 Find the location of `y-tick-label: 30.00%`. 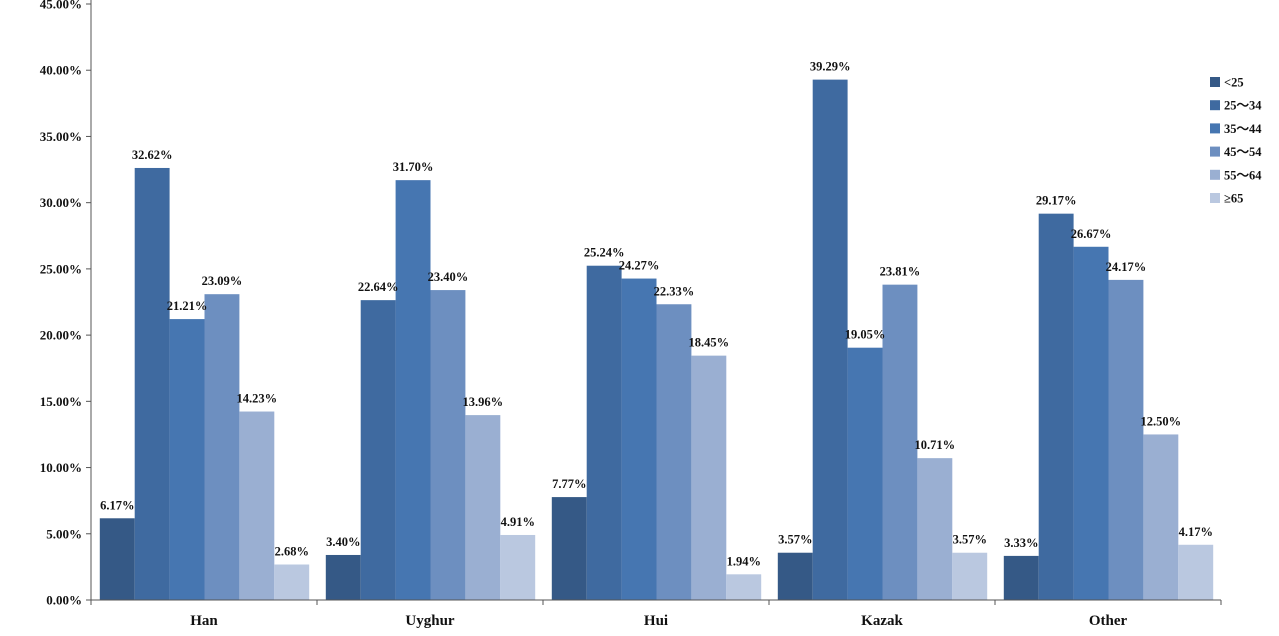

y-tick-label: 30.00% is located at coordinates (61, 202).